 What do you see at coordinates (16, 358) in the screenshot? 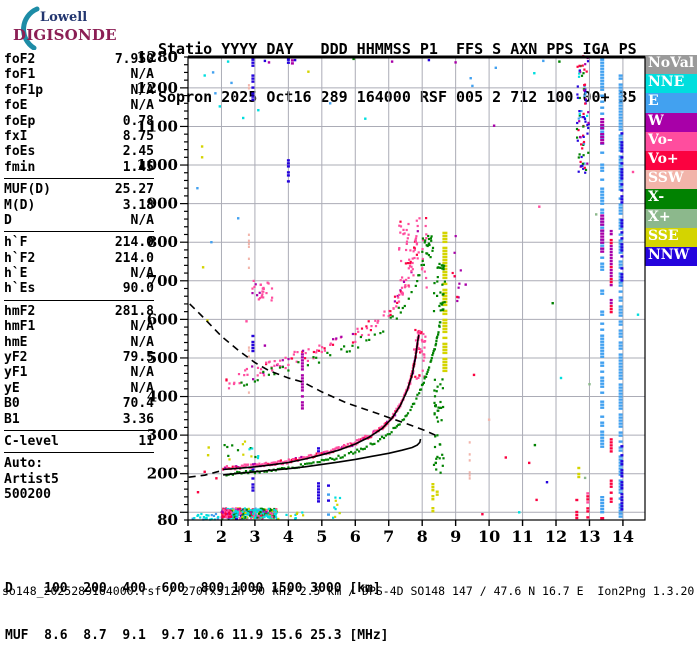
I see `param-label: yF2` at bounding box center [16, 358].